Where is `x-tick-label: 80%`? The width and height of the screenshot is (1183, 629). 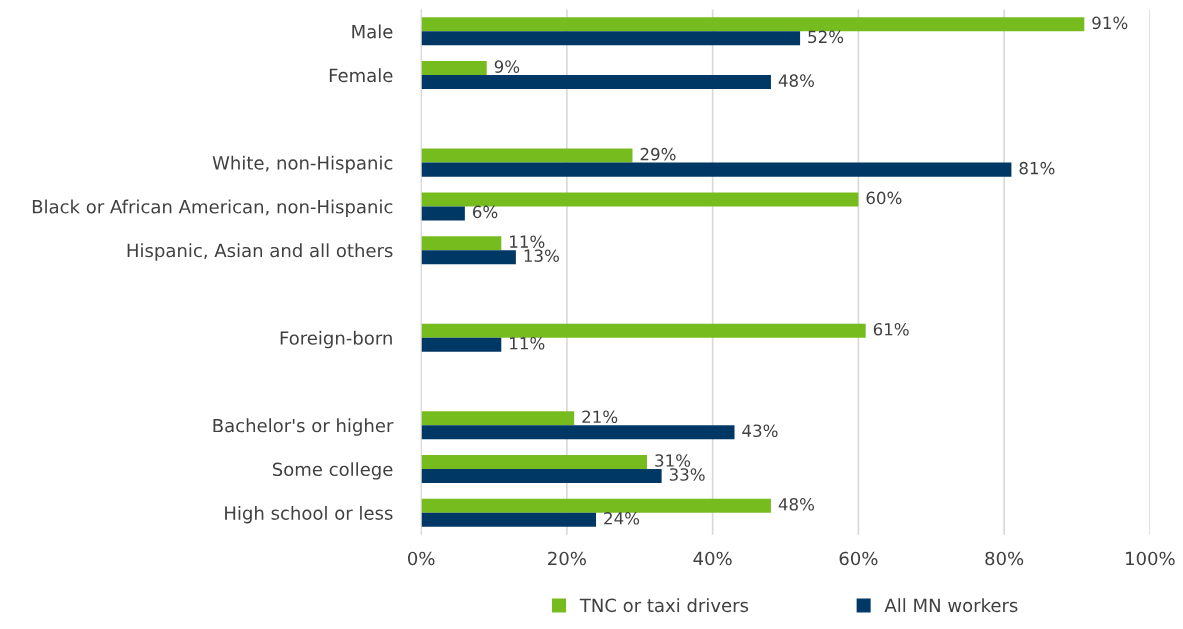 x-tick-label: 80% is located at coordinates (1004, 558).